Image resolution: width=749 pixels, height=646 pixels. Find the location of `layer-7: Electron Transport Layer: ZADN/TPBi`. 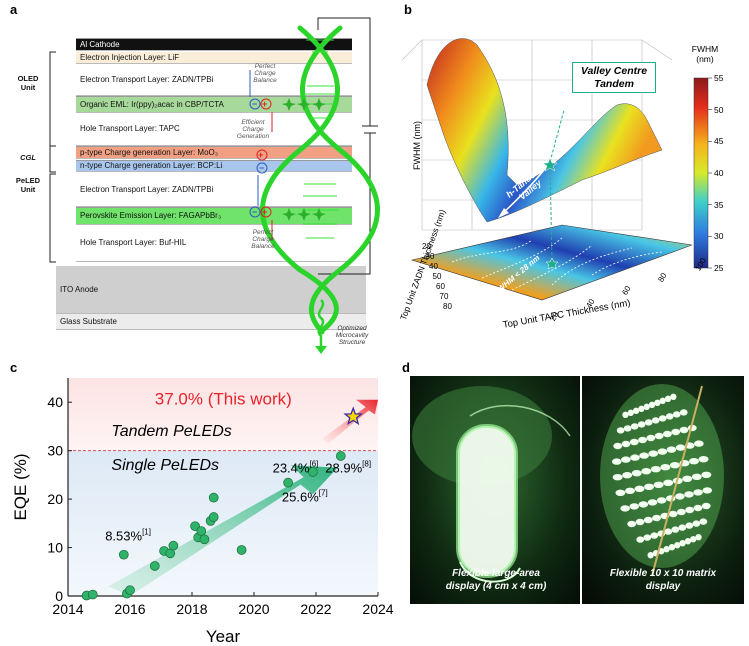

layer-7: Electron Transport Layer: ZADN/TPBi is located at coordinates (214, 190).